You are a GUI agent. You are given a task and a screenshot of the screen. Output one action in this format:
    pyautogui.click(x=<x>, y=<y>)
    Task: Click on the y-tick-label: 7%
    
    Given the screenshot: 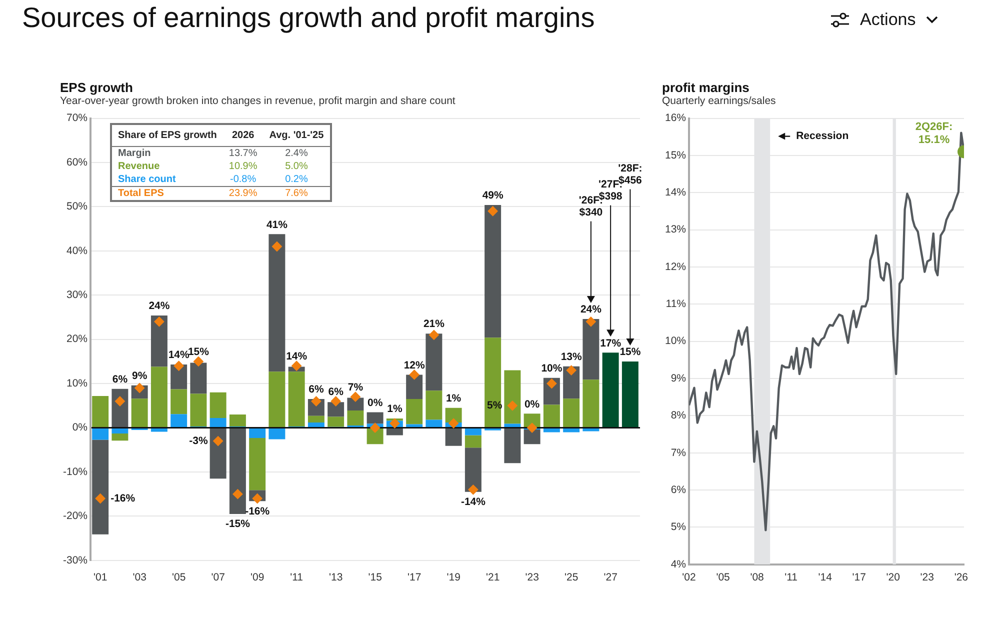 What is the action you would take?
    pyautogui.click(x=678, y=452)
    